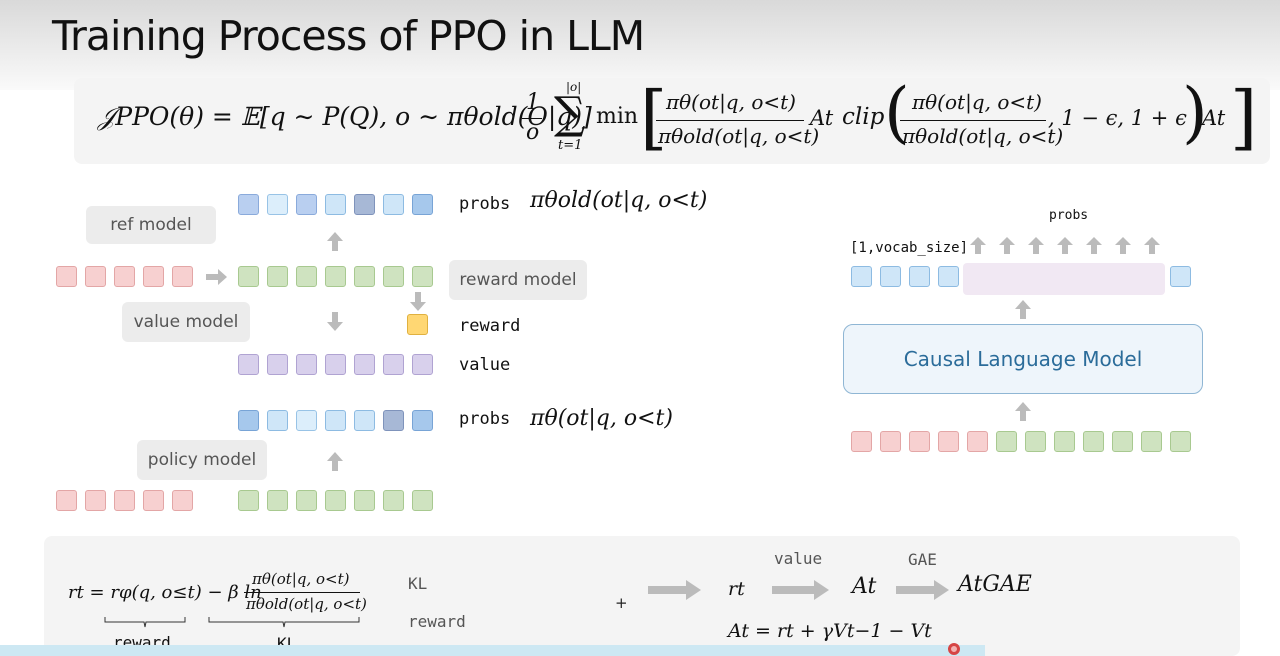  What do you see at coordinates (485, 365) in the screenshot?
I see `value-label: value` at bounding box center [485, 365].